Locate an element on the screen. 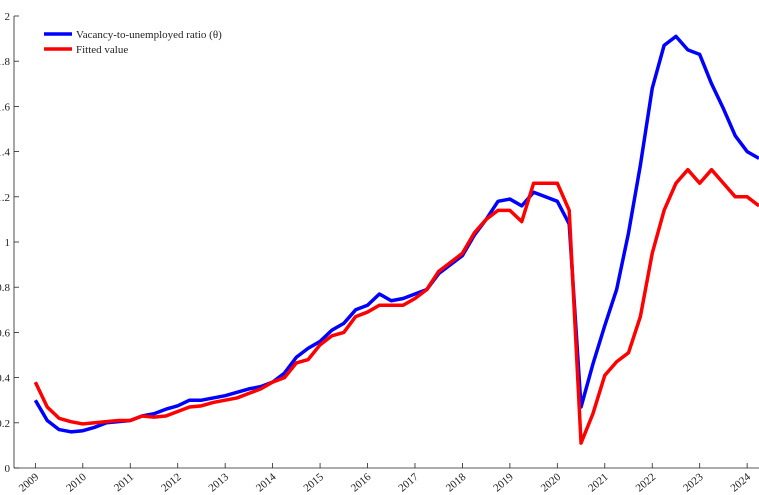 This screenshot has width=759, height=495. x-tick-label: 2012 is located at coordinates (171, 482).